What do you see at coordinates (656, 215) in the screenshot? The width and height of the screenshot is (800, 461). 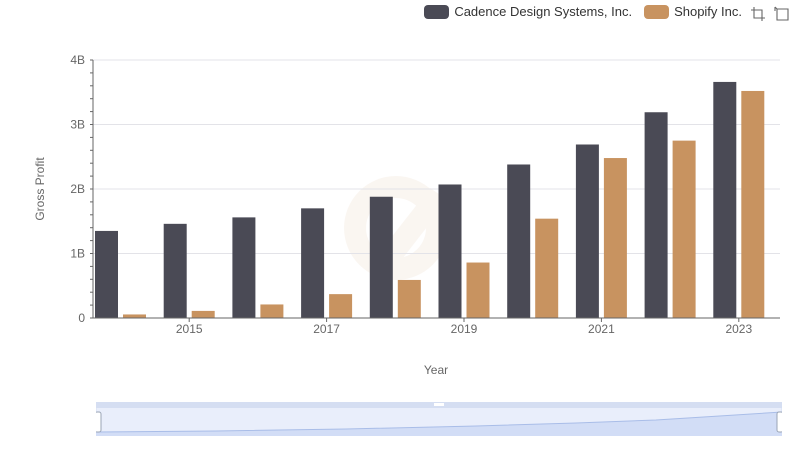 I see `bar-cadence-2022` at bounding box center [656, 215].